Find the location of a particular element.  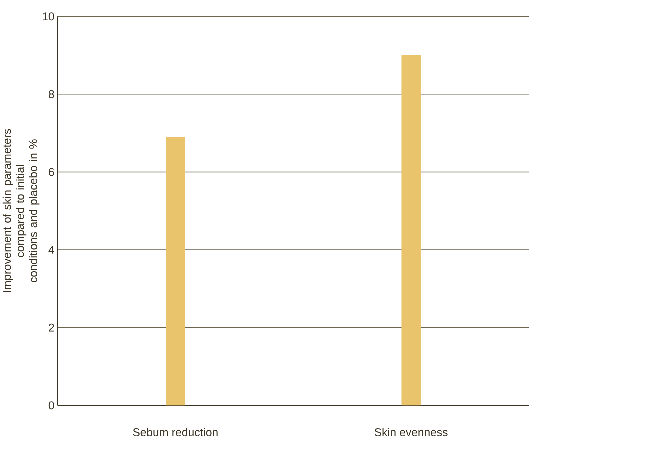

y-tick-label: 4 is located at coordinates (51, 250).